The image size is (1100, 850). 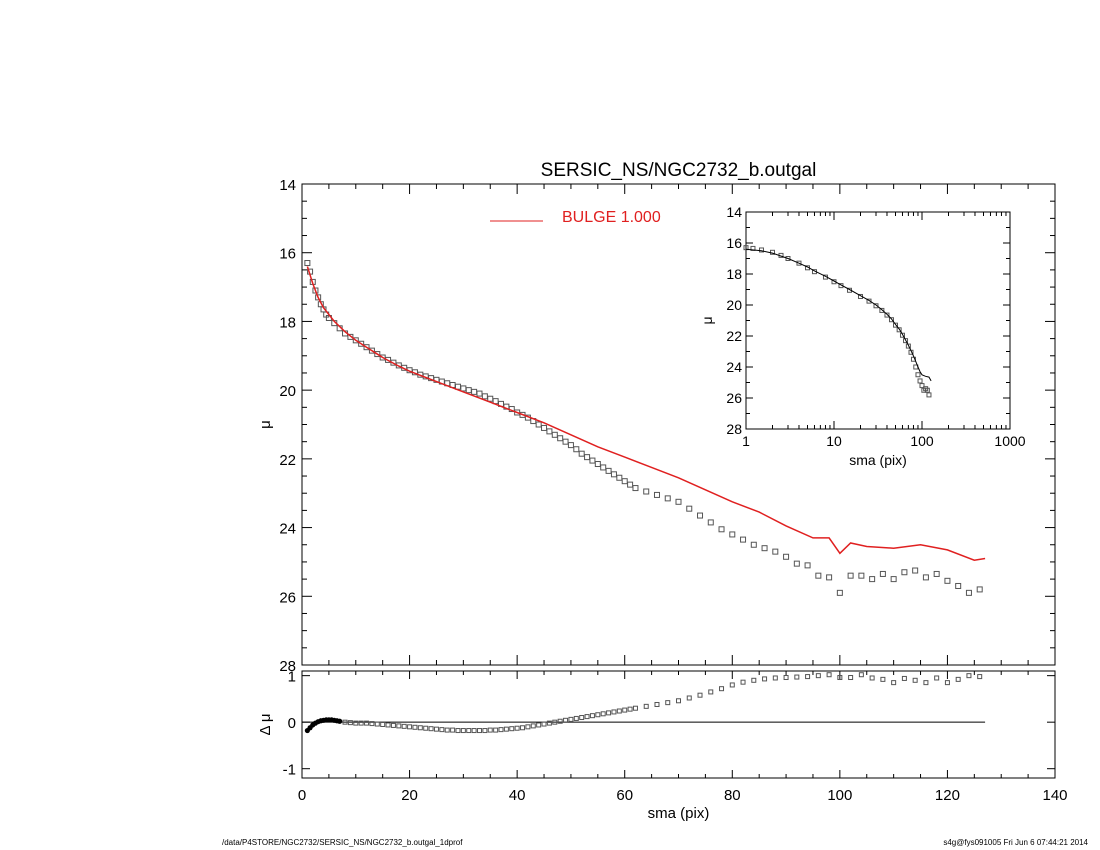 I want to click on xtick-label: 20, so click(x=409, y=795).